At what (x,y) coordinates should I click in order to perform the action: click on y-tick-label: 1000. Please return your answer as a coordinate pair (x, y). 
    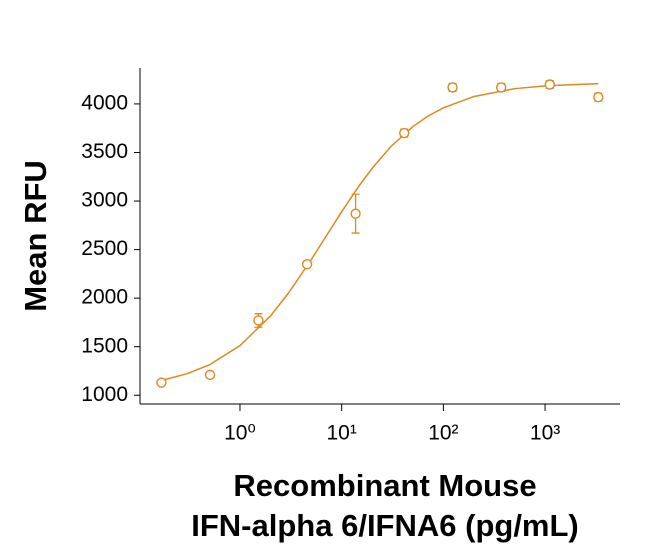
    Looking at the image, I should click on (104, 394).